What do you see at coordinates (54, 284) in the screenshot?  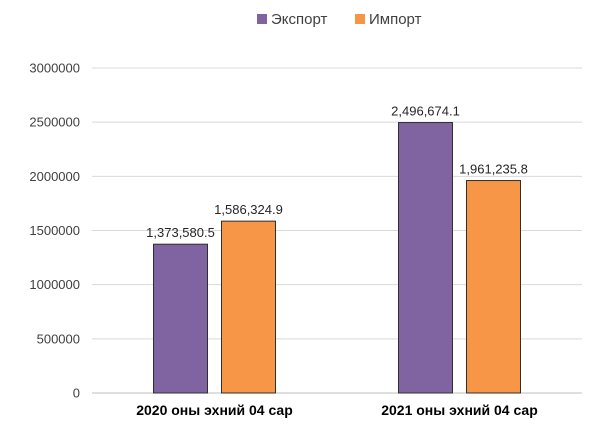 I see `y-tick-label: 1000000` at bounding box center [54, 284].